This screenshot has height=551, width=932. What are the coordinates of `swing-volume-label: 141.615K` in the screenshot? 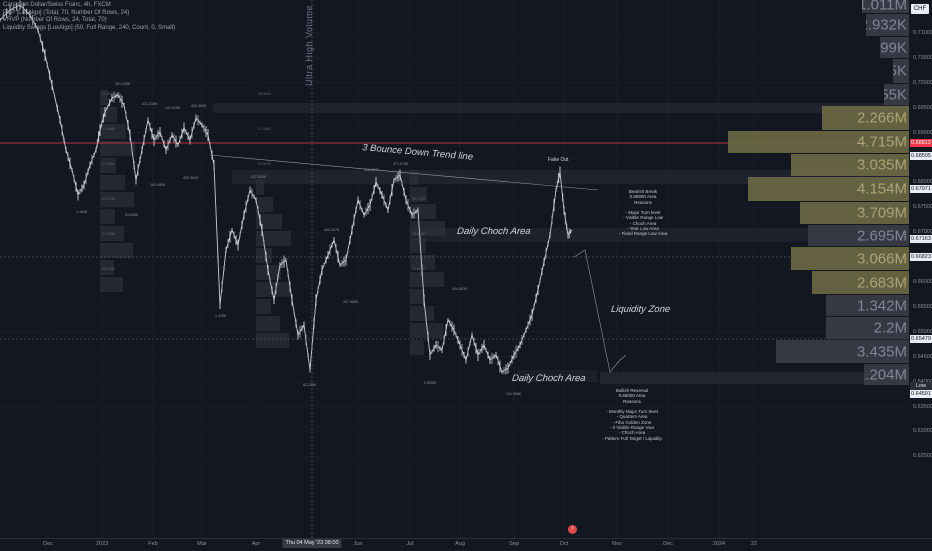 It's located at (173, 108).